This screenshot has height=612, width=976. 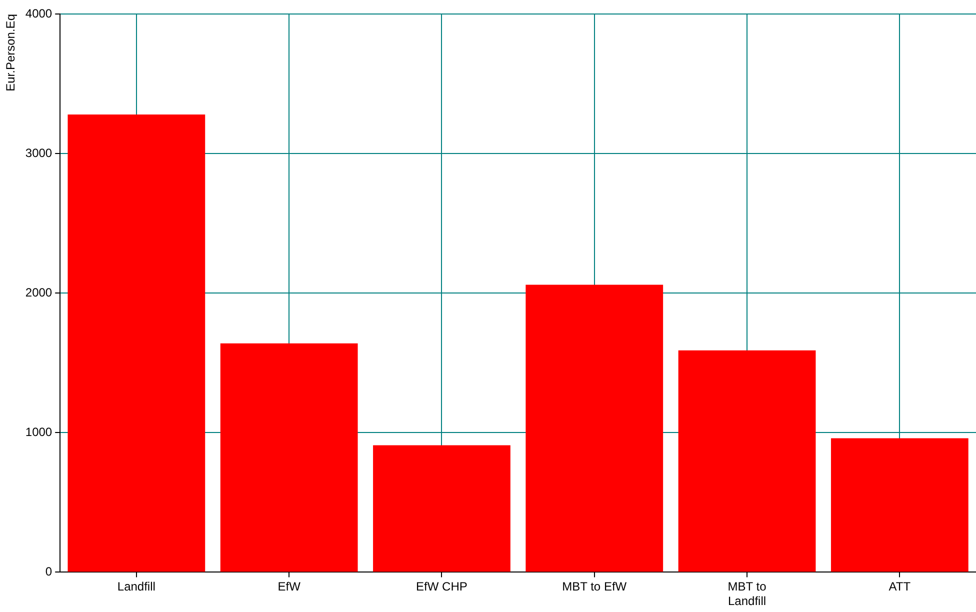 What do you see at coordinates (290, 587) in the screenshot?
I see `x-tick-label: EfW` at bounding box center [290, 587].